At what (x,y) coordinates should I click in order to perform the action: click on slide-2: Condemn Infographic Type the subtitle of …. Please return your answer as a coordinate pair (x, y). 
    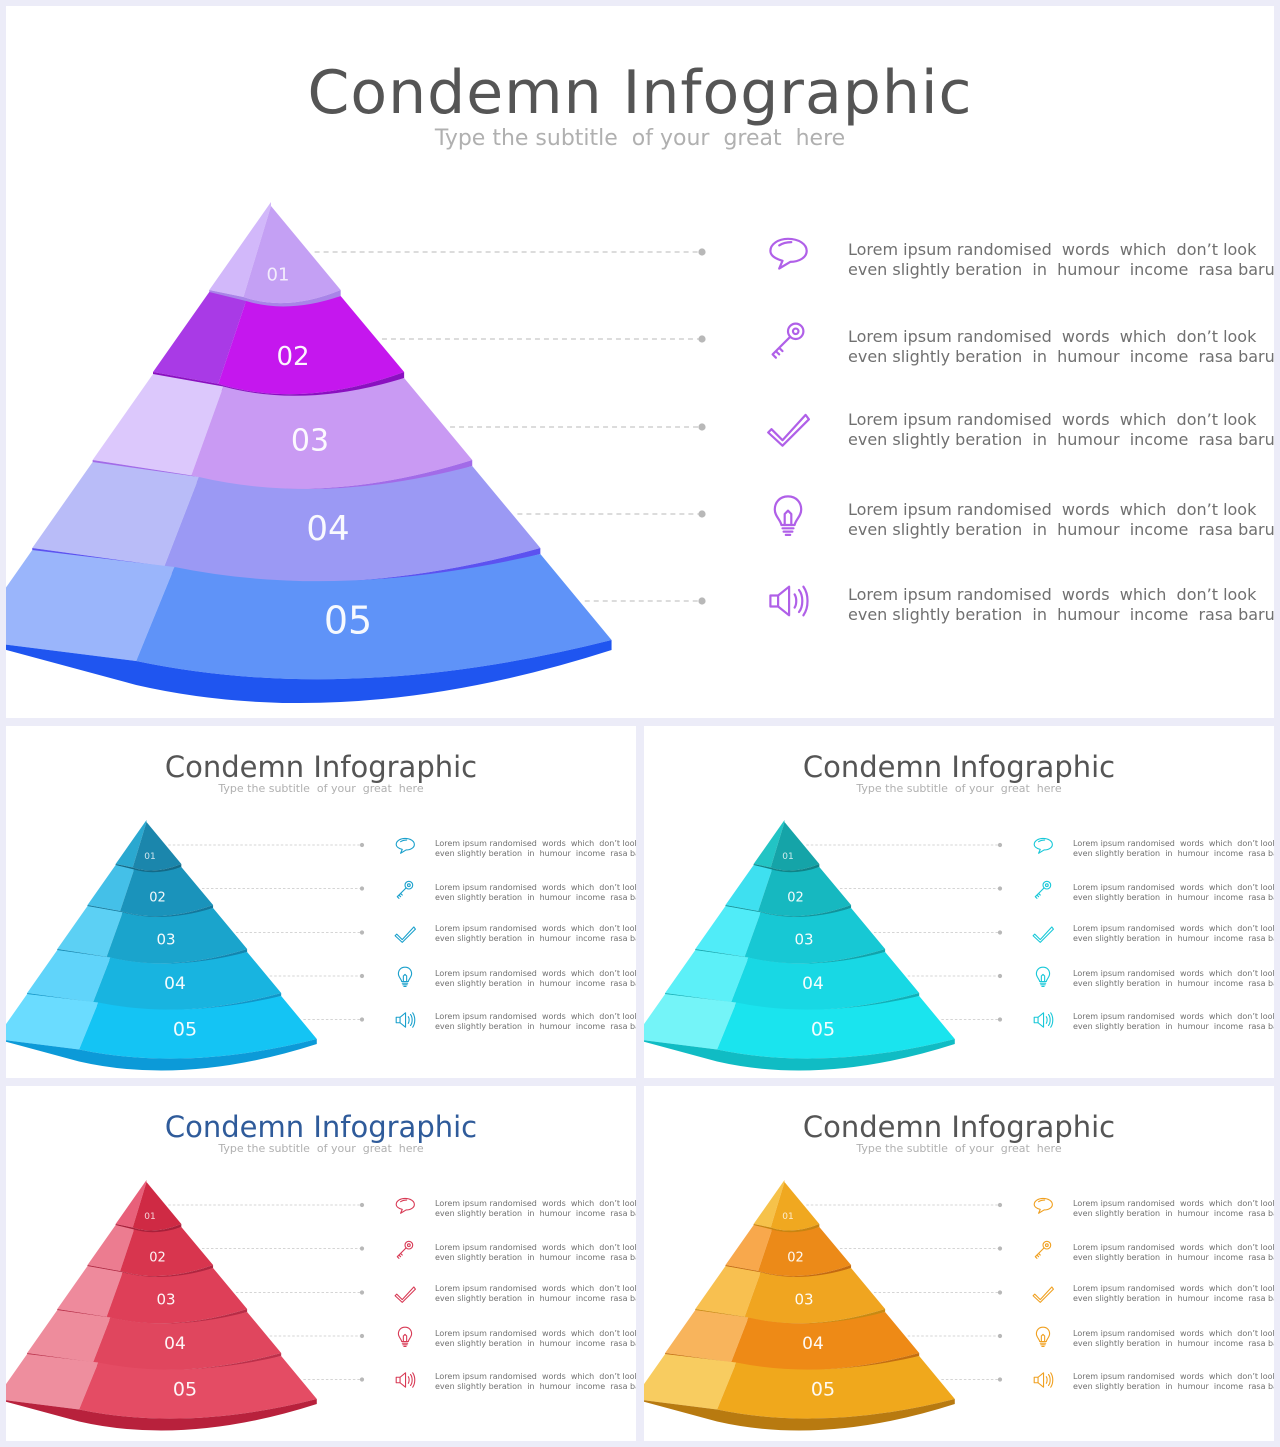
    Looking at the image, I should click on (321, 902).